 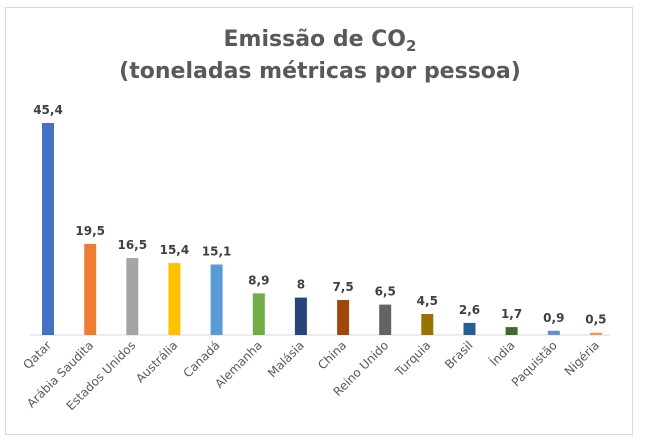 I want to click on x-tick-canada: Canadá, so click(x=202, y=359).